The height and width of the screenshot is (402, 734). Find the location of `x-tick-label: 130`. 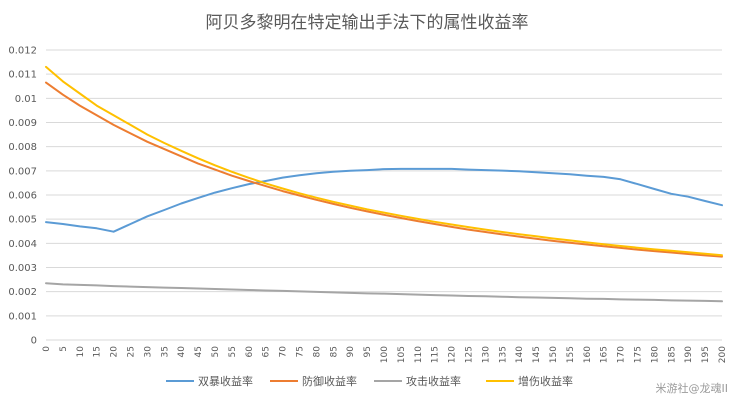

x-tick-label: 130 is located at coordinates (486, 354).